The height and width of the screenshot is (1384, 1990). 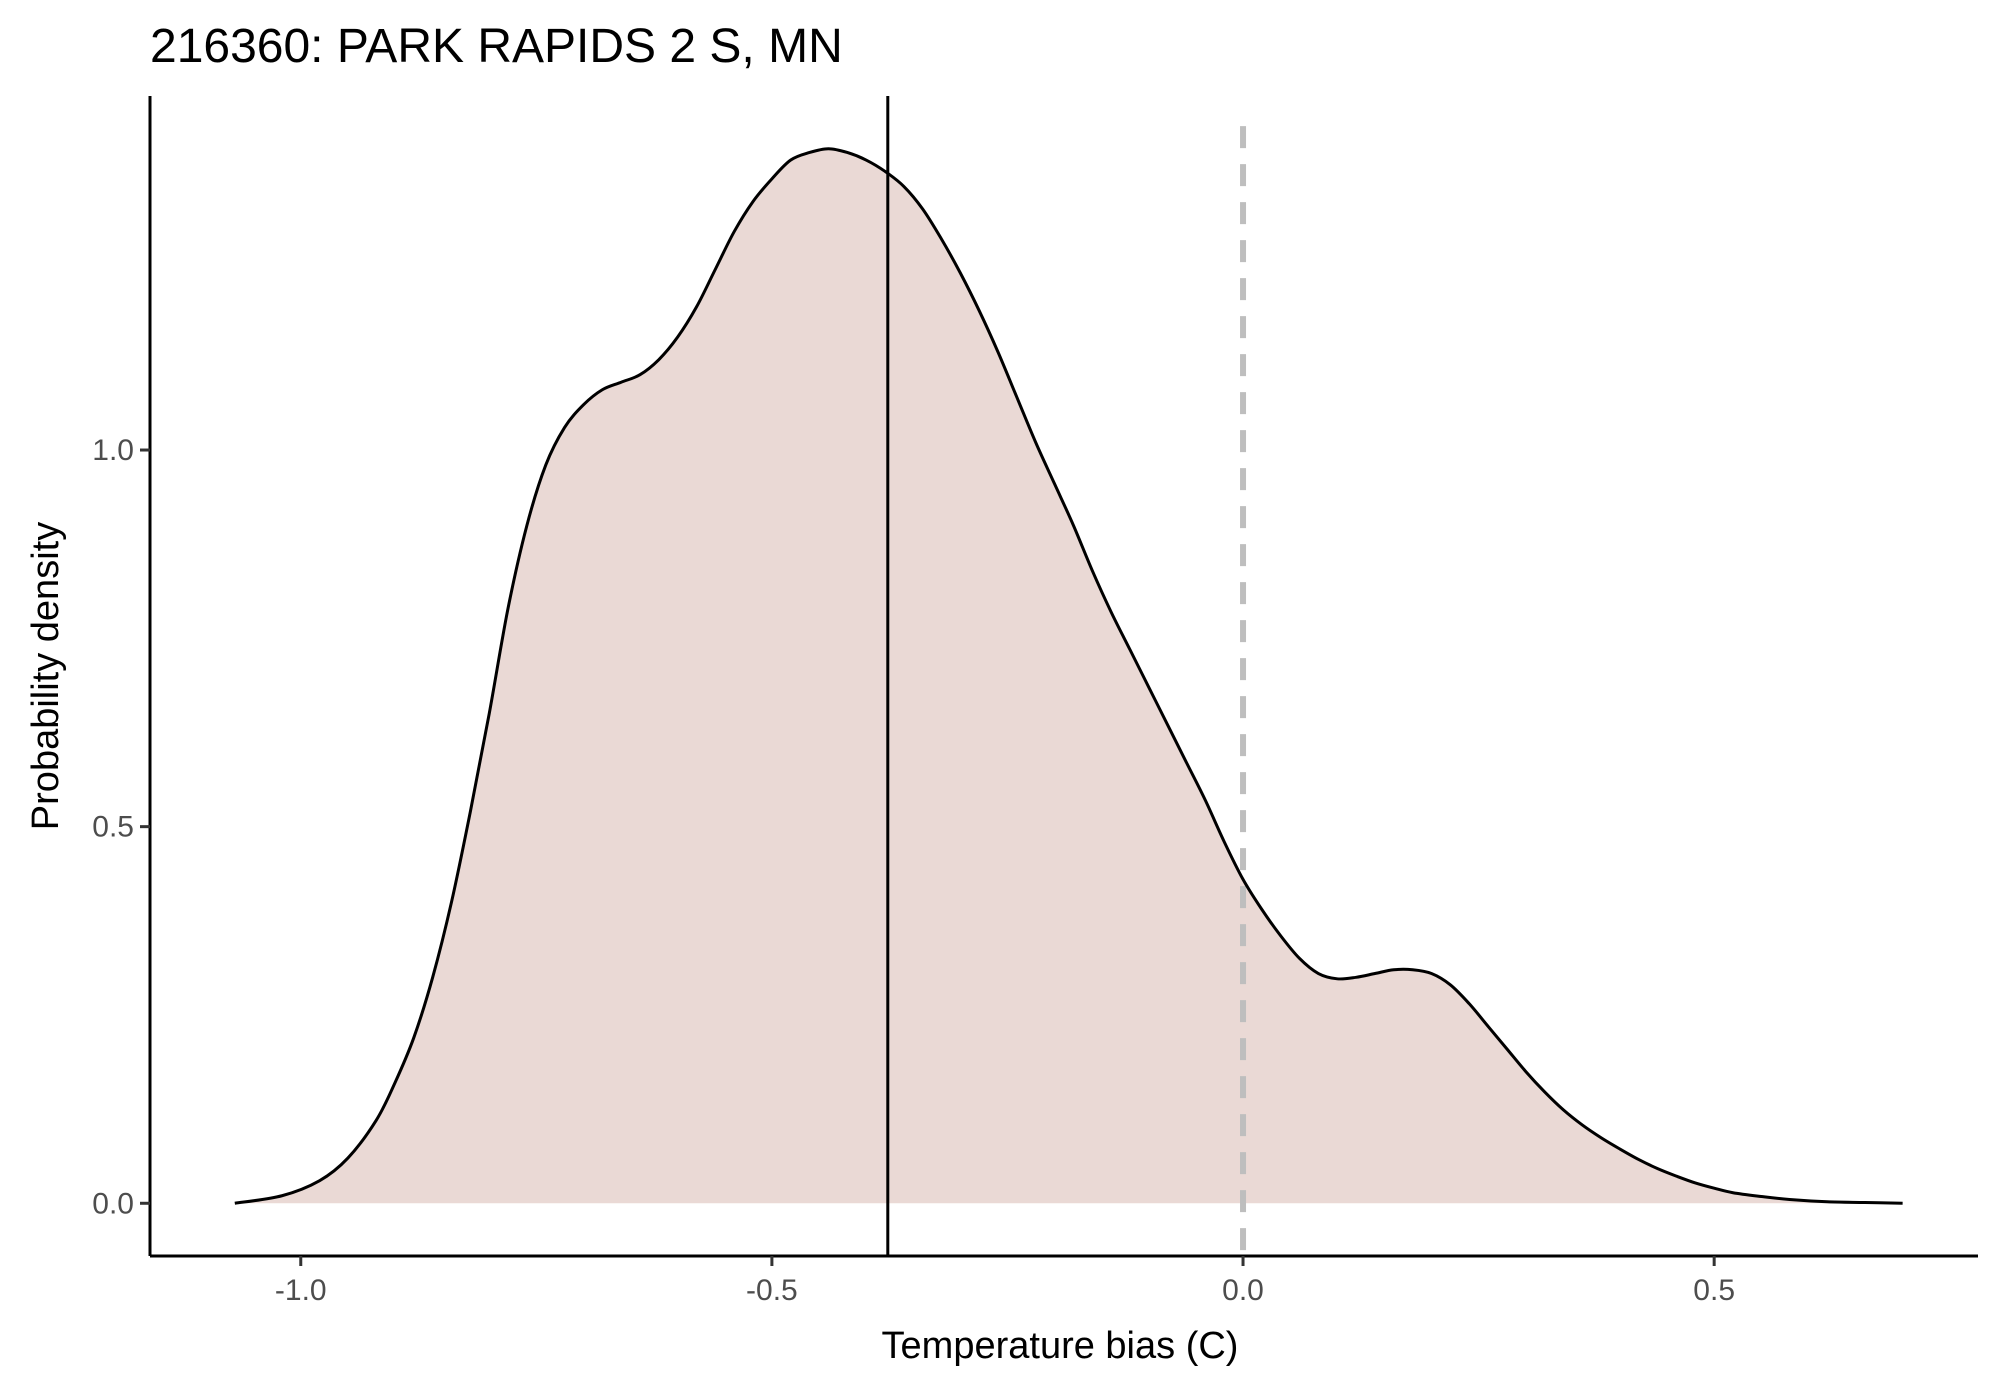 I want to click on y-tick-label: 1.0, so click(x=113, y=450).